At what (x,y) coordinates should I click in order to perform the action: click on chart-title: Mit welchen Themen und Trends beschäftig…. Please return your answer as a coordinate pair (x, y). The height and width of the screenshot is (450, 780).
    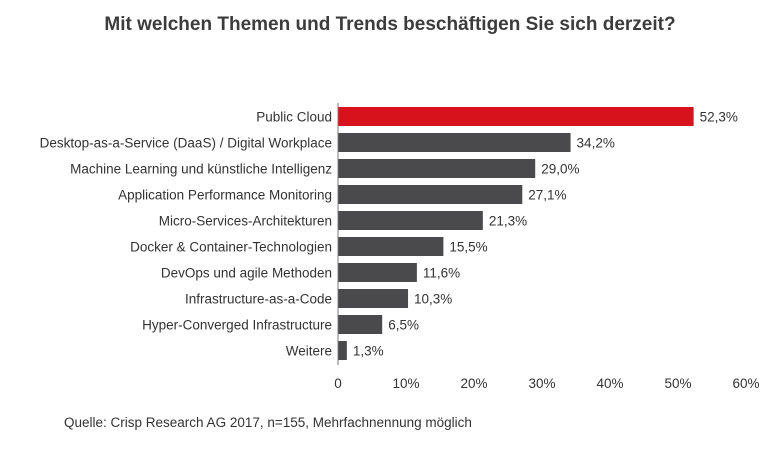
    Looking at the image, I should click on (390, 24).